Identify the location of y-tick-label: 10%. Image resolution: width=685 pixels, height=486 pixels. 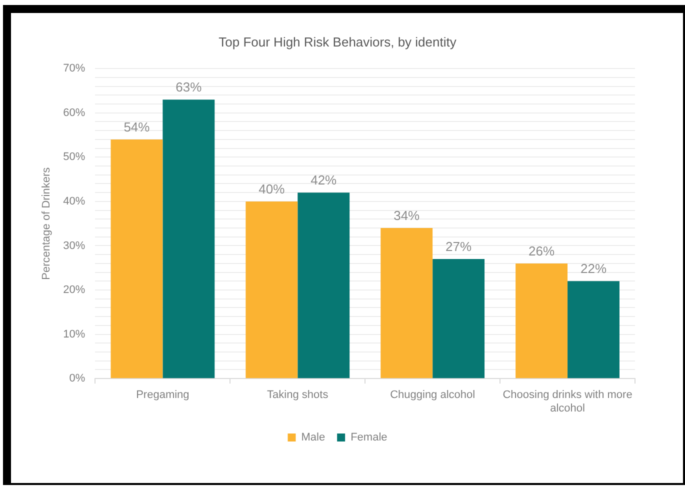
(74, 334).